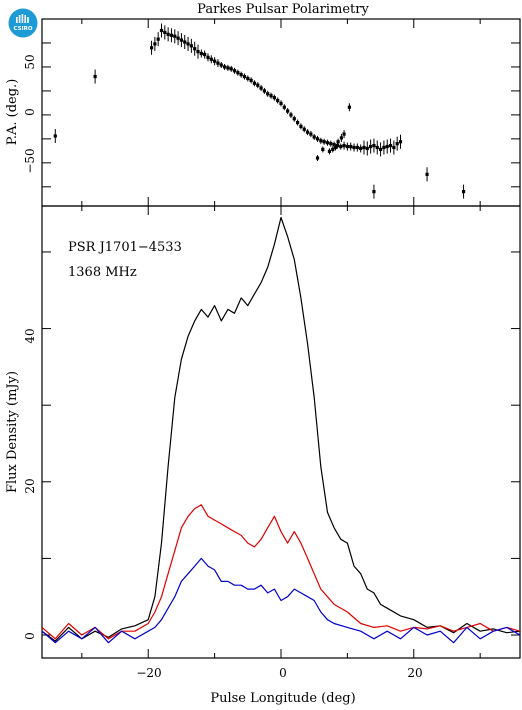 The width and height of the screenshot is (522, 710). I want to click on frequency-annotation: 1368 MHz, so click(102, 272).